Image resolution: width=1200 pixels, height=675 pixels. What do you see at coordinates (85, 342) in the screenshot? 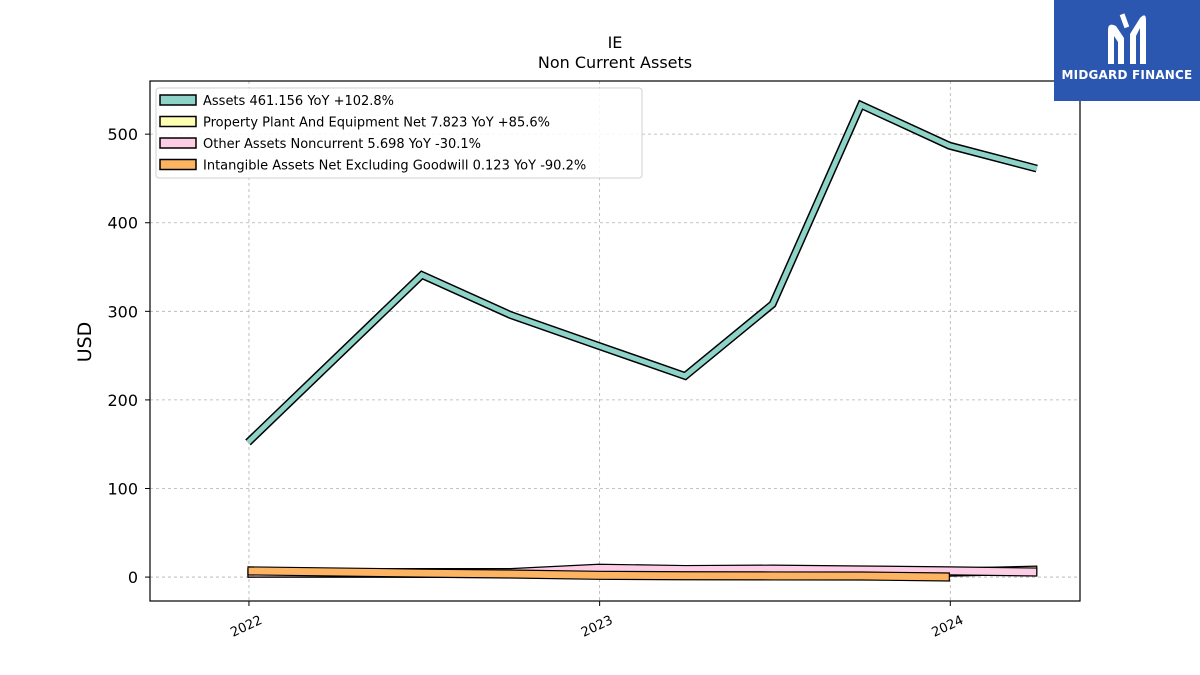
I see `y-axis-label: USD` at bounding box center [85, 342].